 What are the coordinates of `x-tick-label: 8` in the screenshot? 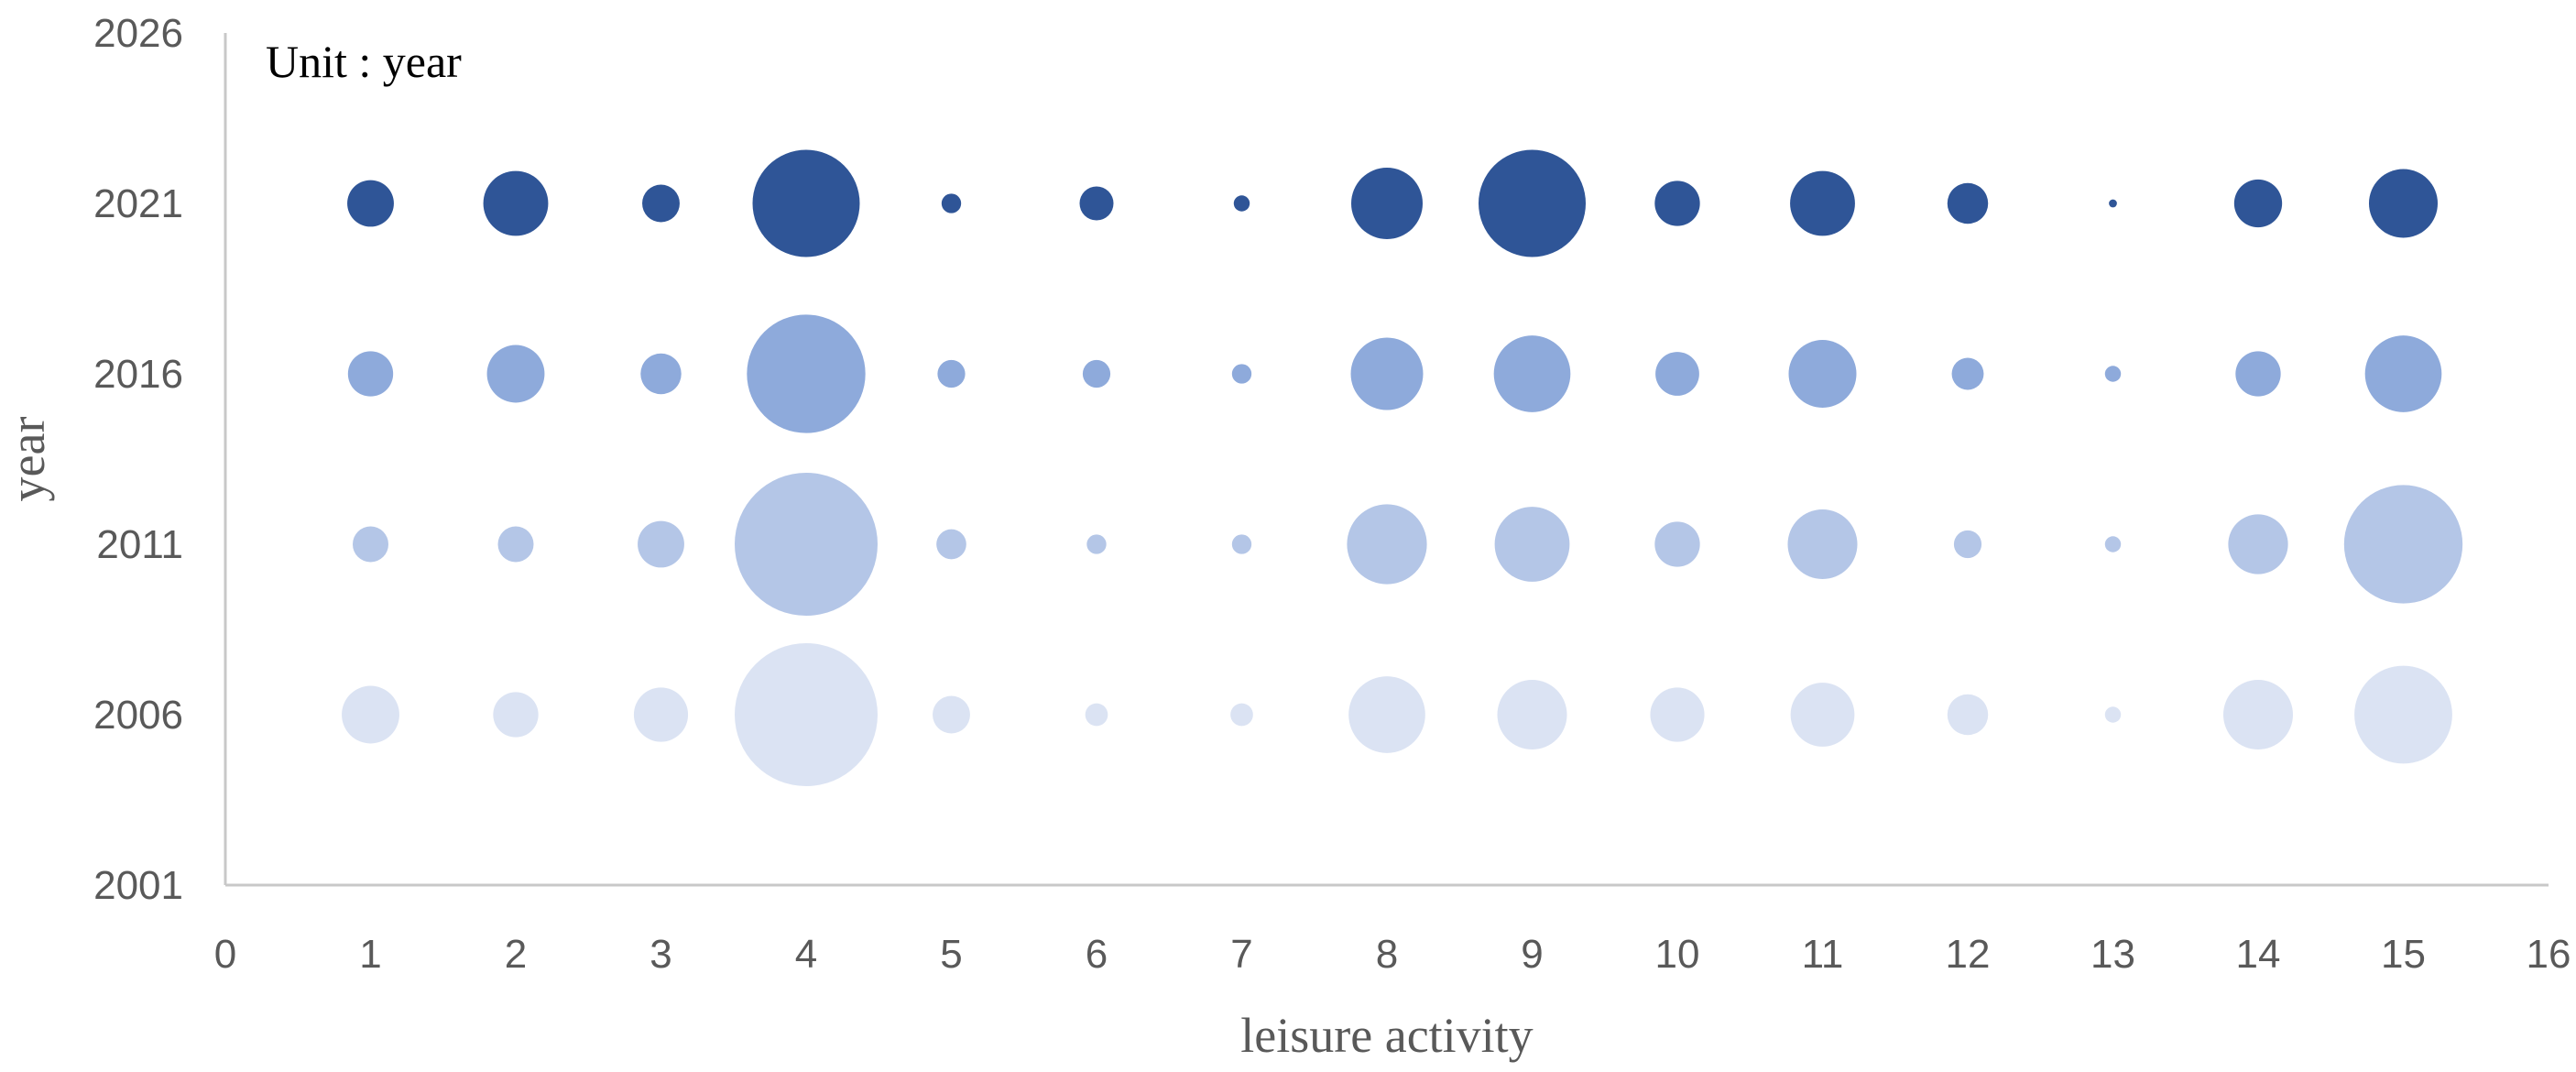 It's located at (1387, 954).